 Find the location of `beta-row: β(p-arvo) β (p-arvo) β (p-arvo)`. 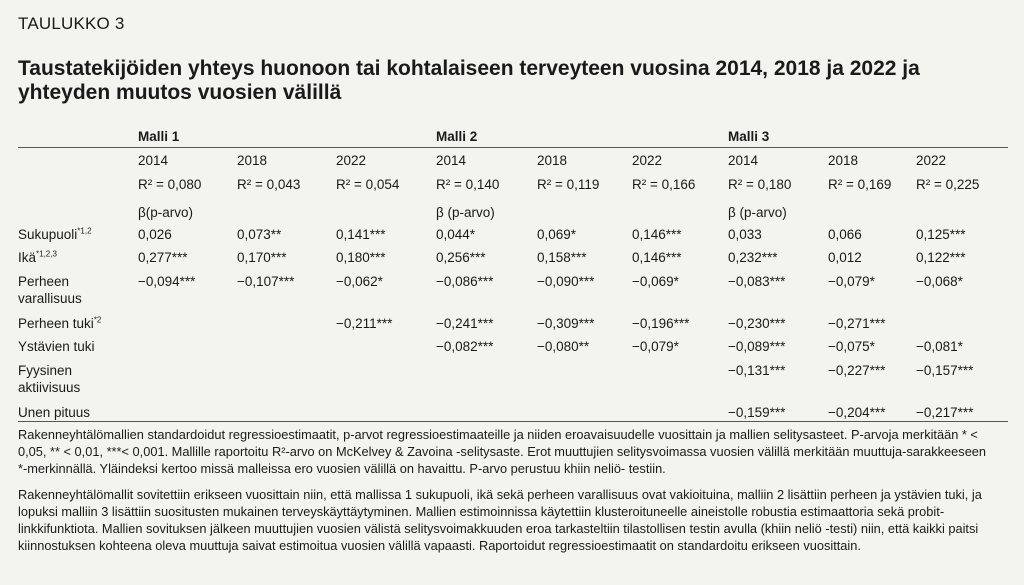

beta-row: β(p-arvo) β (p-arvo) β (p-arvo) is located at coordinates (513, 216).